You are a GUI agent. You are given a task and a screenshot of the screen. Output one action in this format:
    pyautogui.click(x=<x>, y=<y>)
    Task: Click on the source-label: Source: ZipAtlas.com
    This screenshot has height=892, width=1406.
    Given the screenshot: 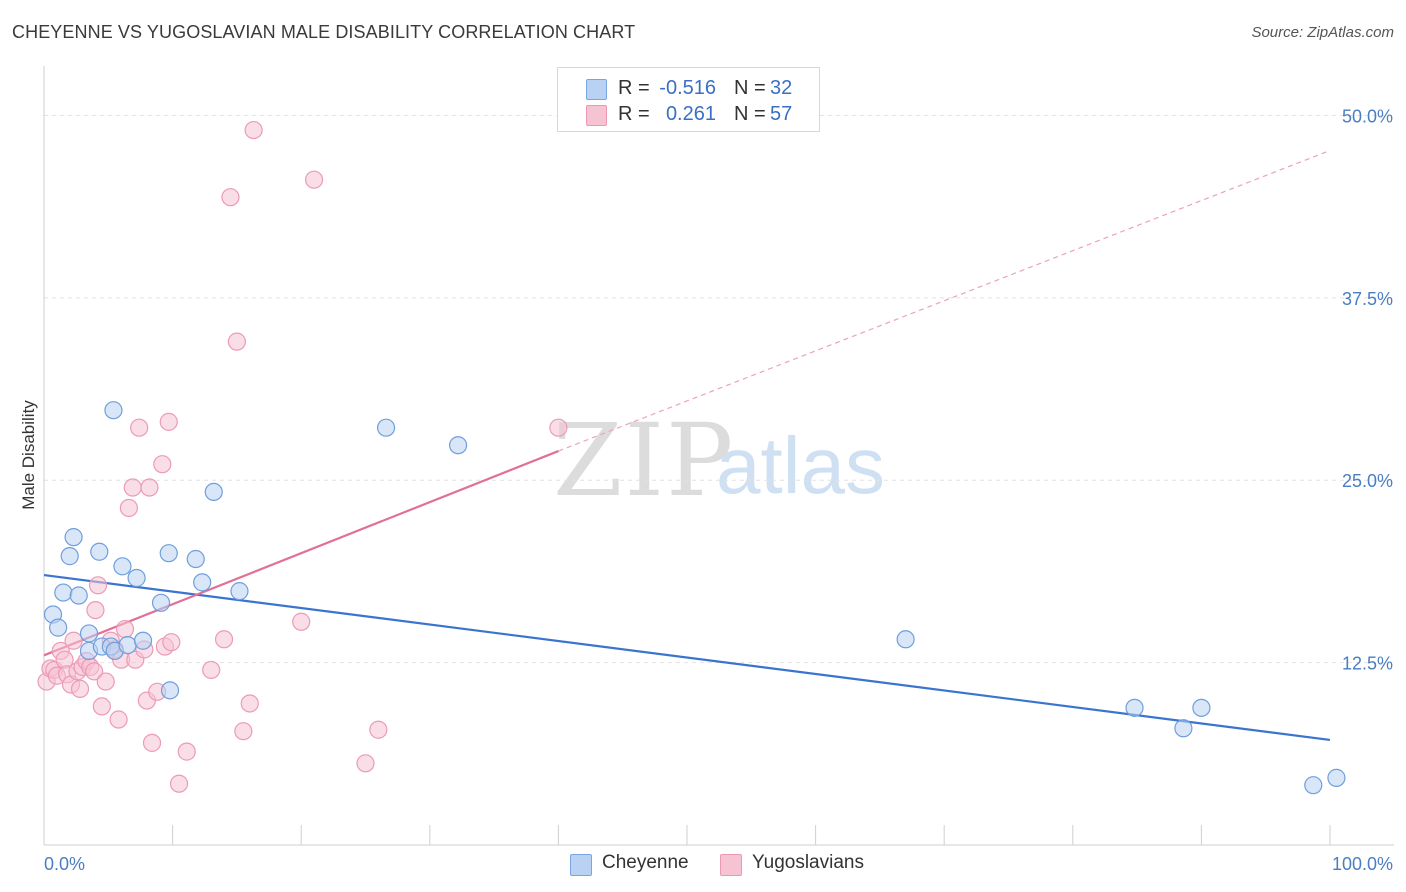 What is the action you would take?
    pyautogui.click(x=1322, y=32)
    